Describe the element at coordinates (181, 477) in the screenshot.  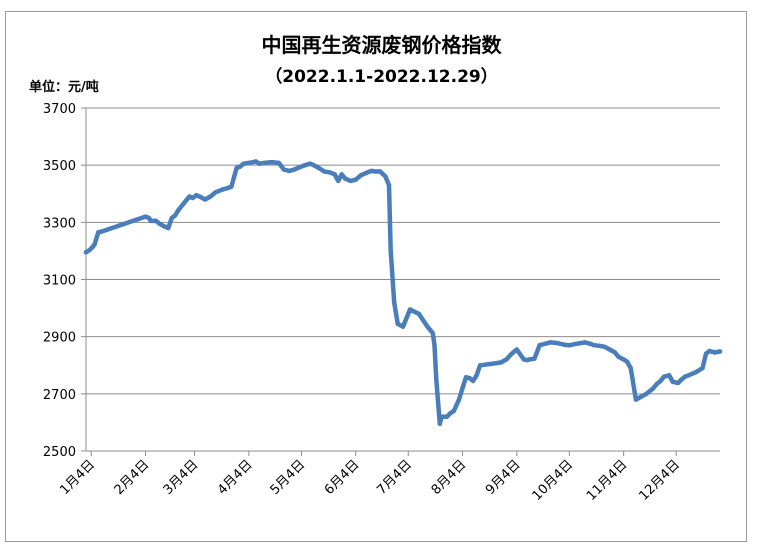
I see `x-tick-label: 3月4日` at that location.